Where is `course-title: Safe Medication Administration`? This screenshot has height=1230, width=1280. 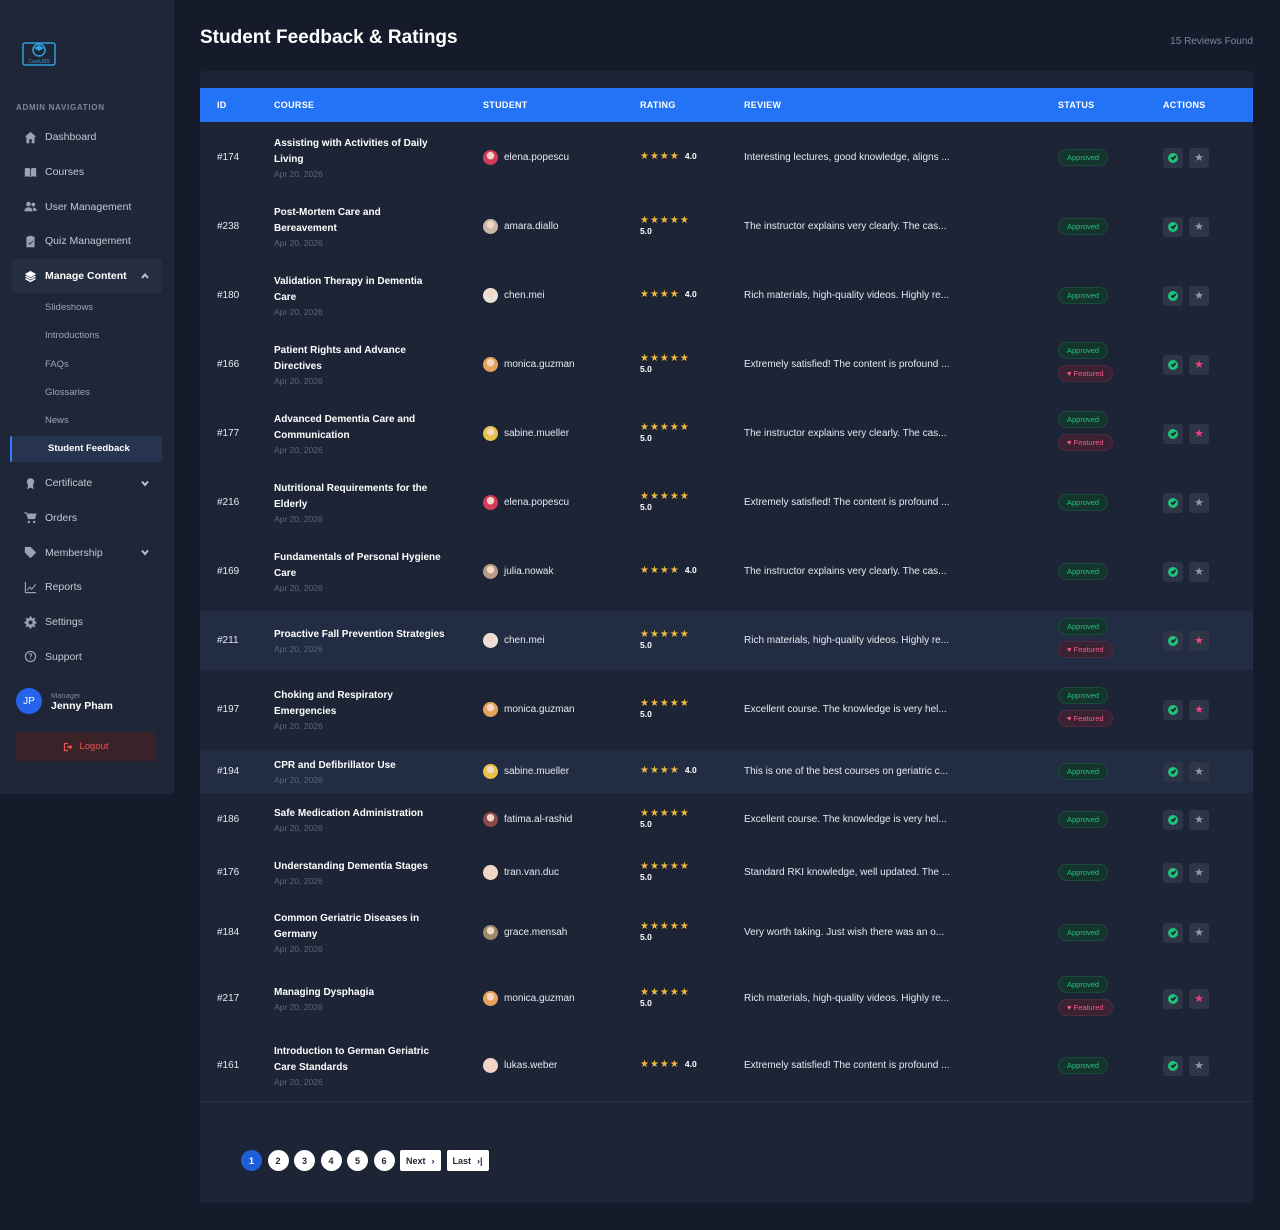
course-title: Safe Medication Administration is located at coordinates (349, 813).